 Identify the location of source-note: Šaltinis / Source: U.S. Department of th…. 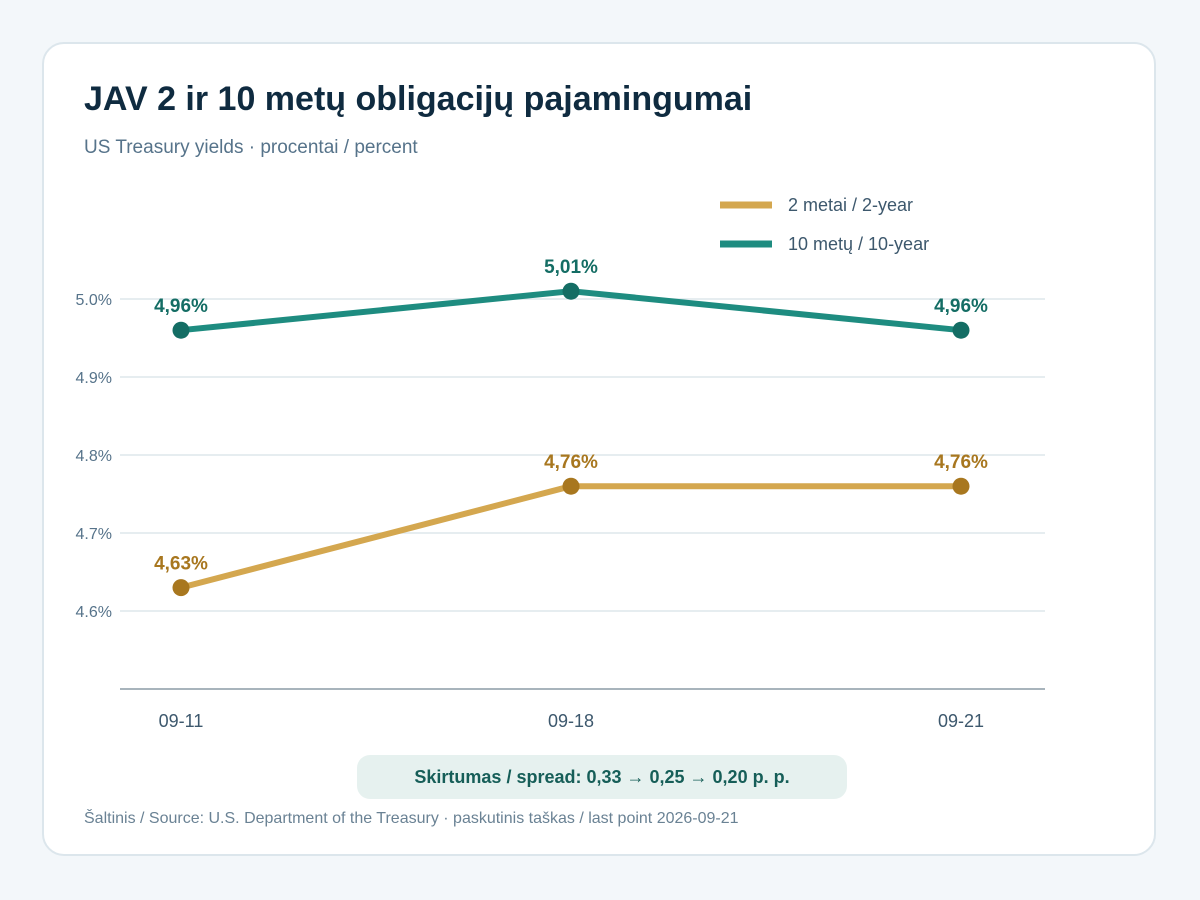
(411, 818).